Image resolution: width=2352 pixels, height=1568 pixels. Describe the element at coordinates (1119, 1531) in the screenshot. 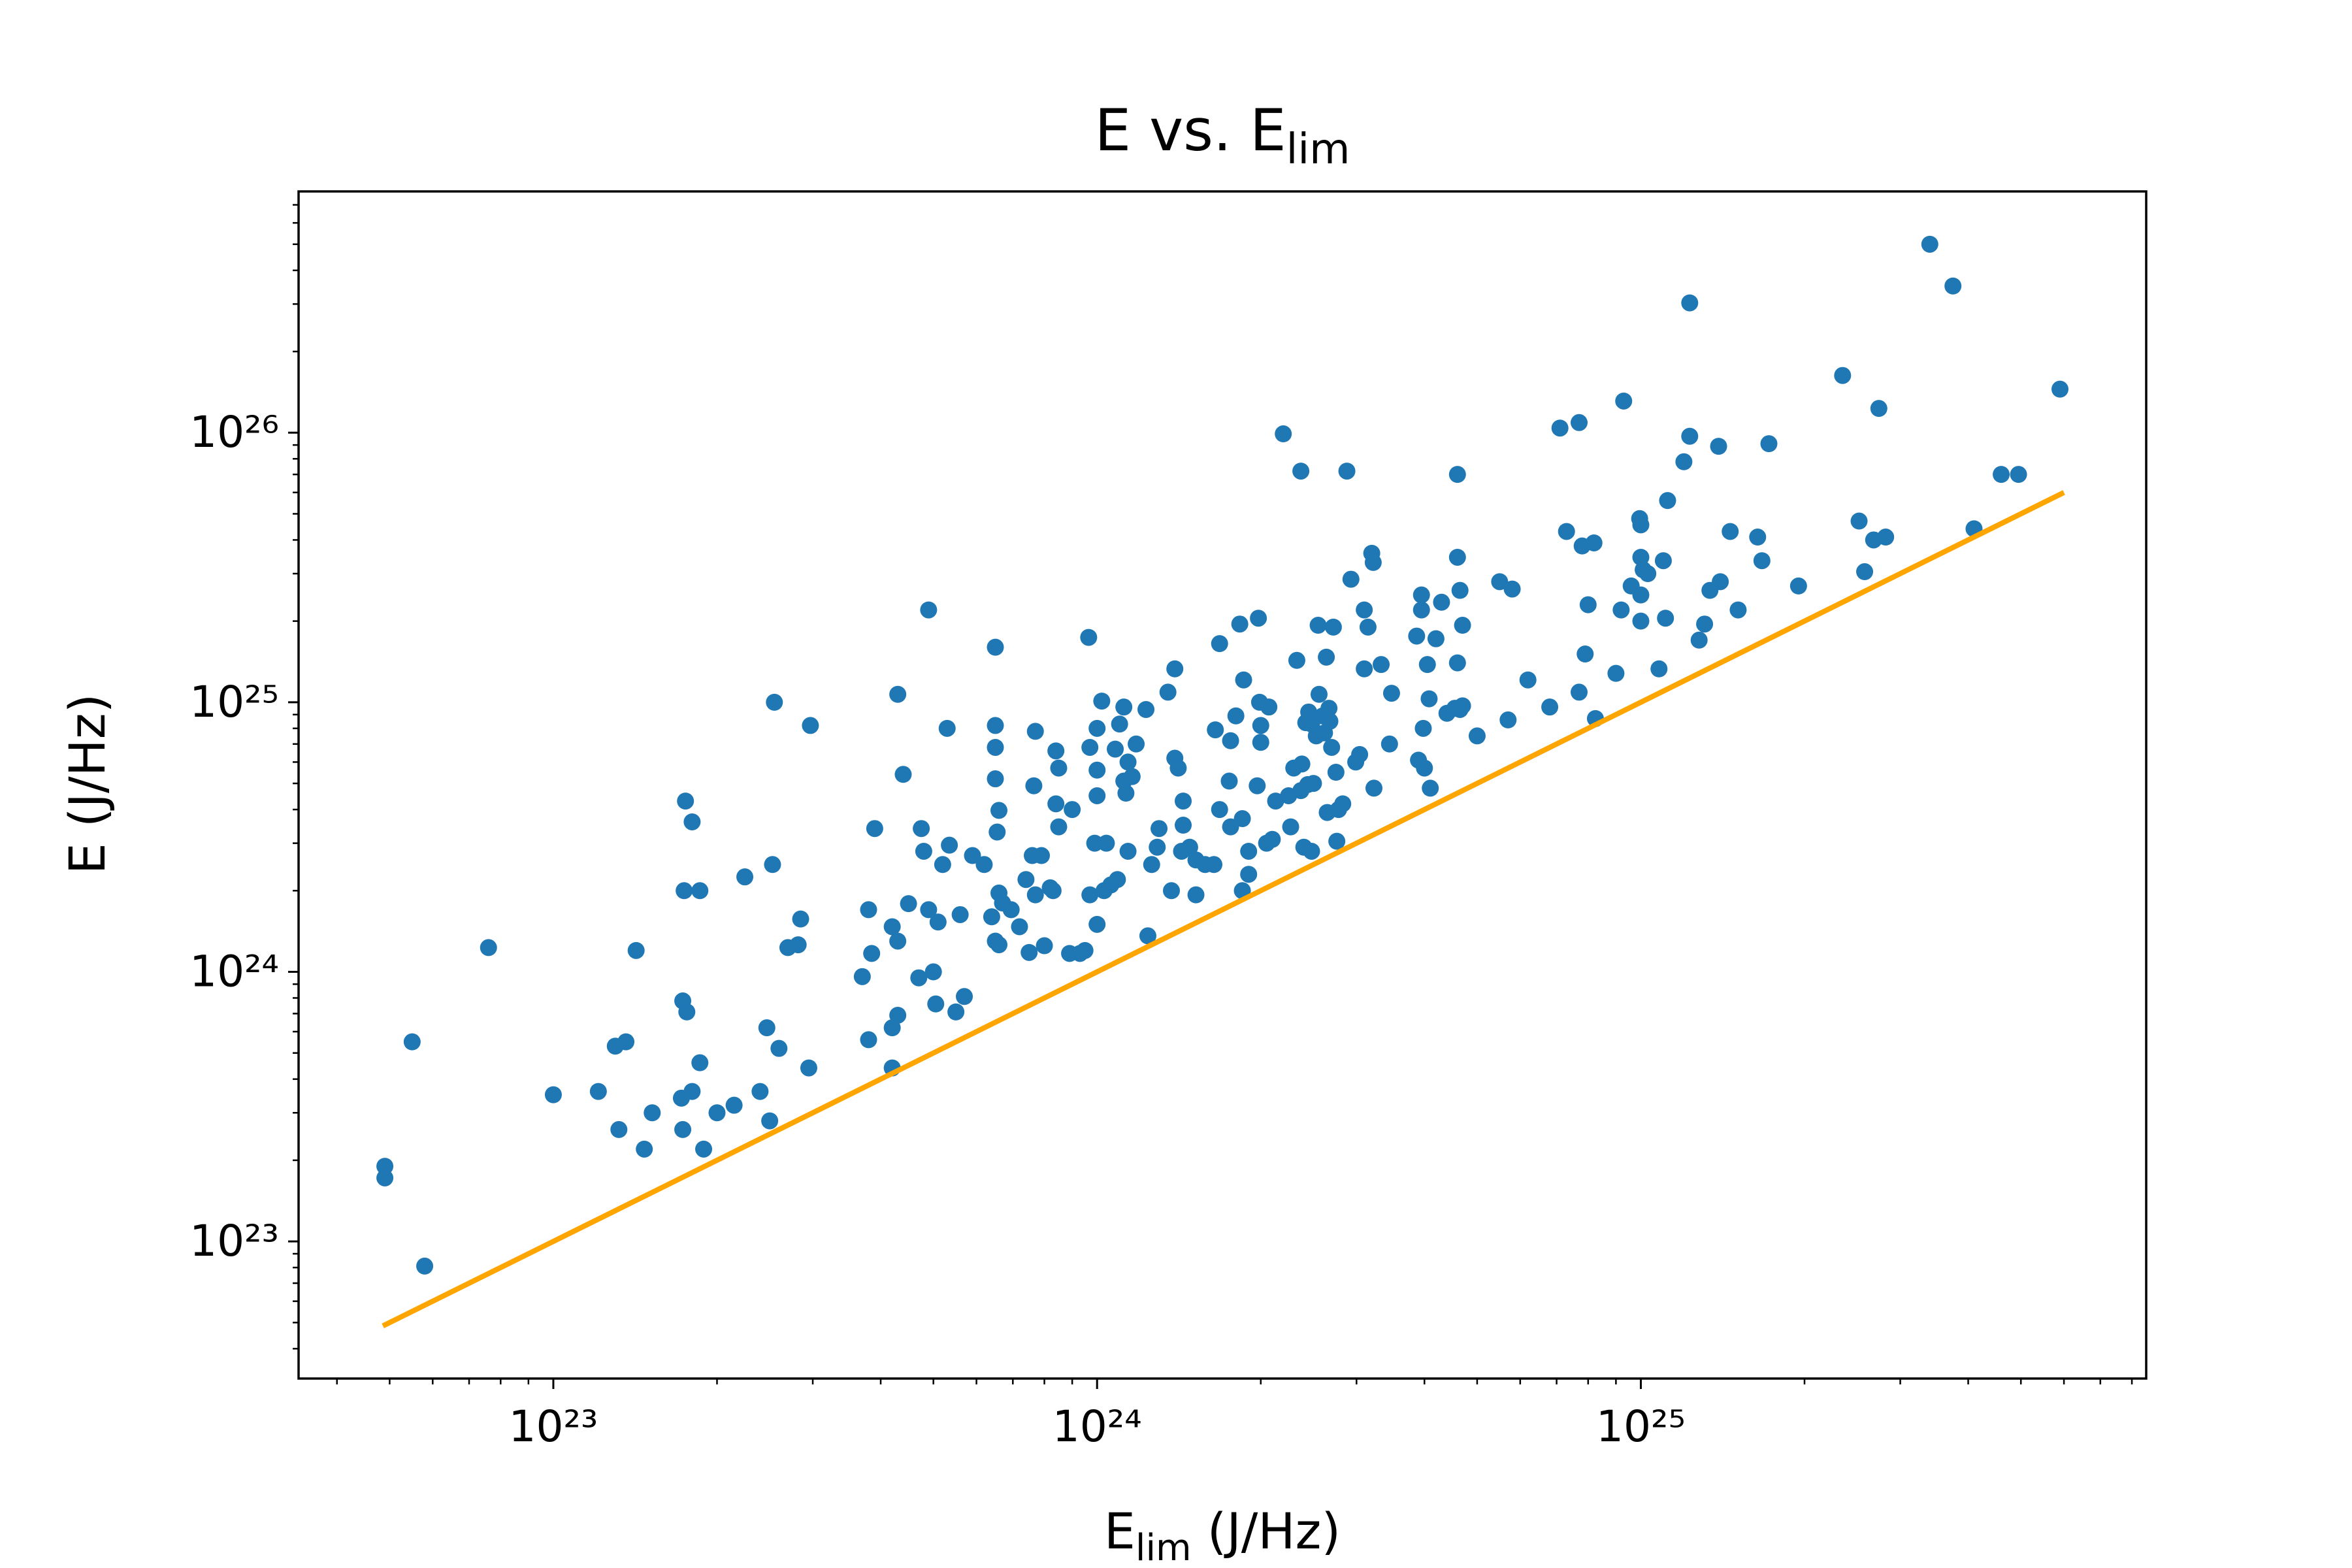

I see `x-label-main: E` at that location.